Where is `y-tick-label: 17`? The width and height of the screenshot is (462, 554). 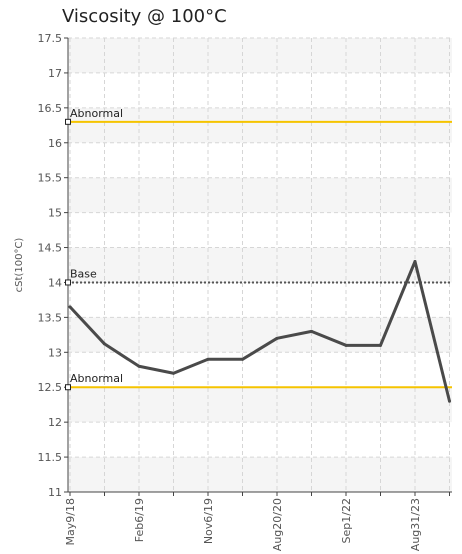
y-tick-label: 17 is located at coordinates (55, 73).